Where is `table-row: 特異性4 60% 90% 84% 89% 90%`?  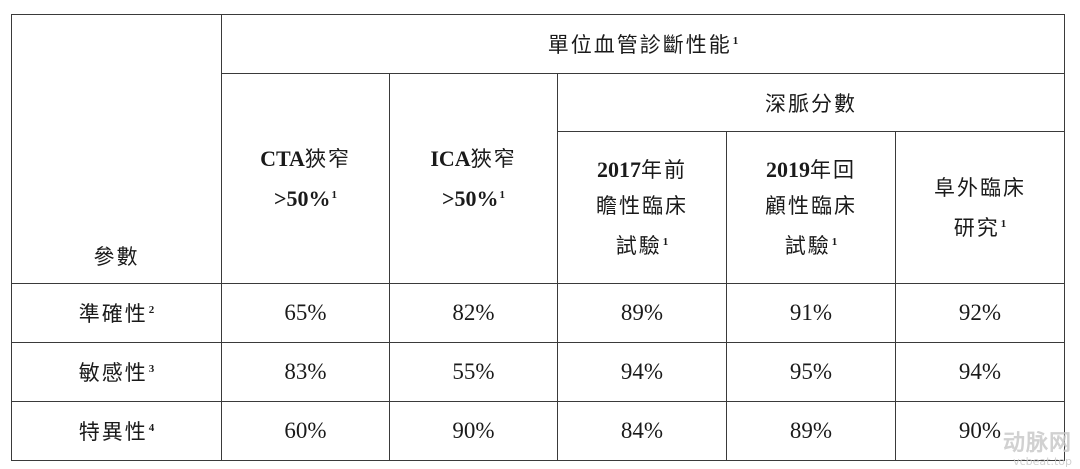
table-row: 特異性4 60% 90% 84% 89% 90% is located at coordinates (538, 431).